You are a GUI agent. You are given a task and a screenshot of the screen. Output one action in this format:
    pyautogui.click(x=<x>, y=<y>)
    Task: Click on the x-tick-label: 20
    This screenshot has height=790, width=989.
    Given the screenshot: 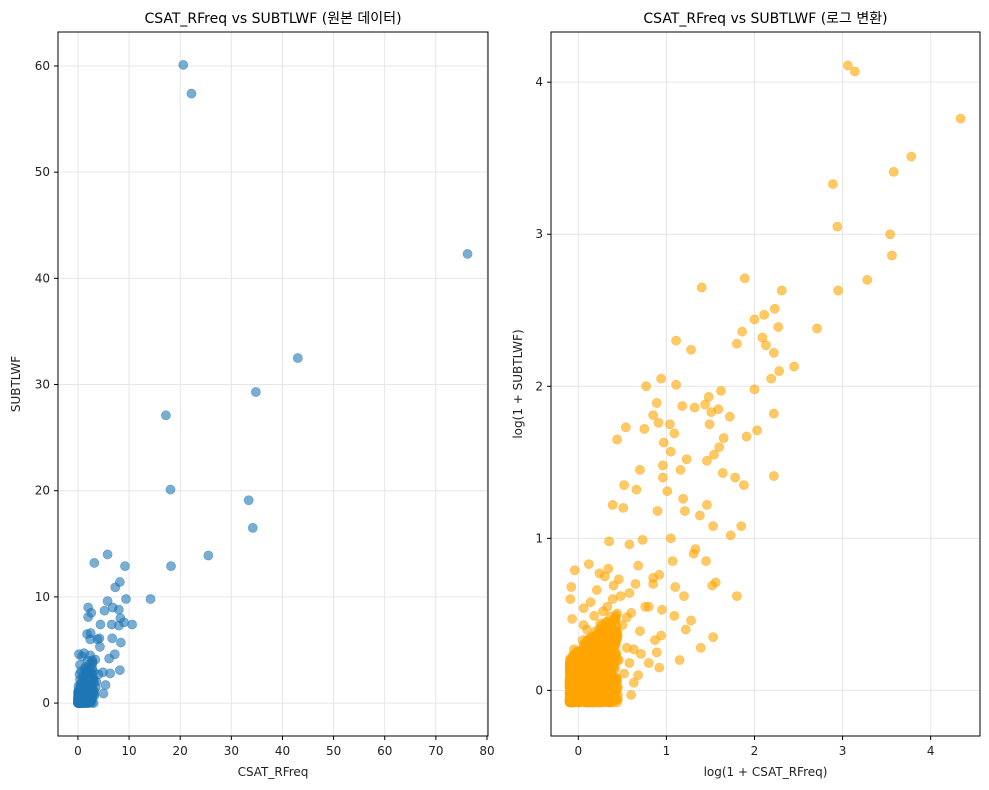 What is the action you would take?
    pyautogui.click(x=180, y=751)
    